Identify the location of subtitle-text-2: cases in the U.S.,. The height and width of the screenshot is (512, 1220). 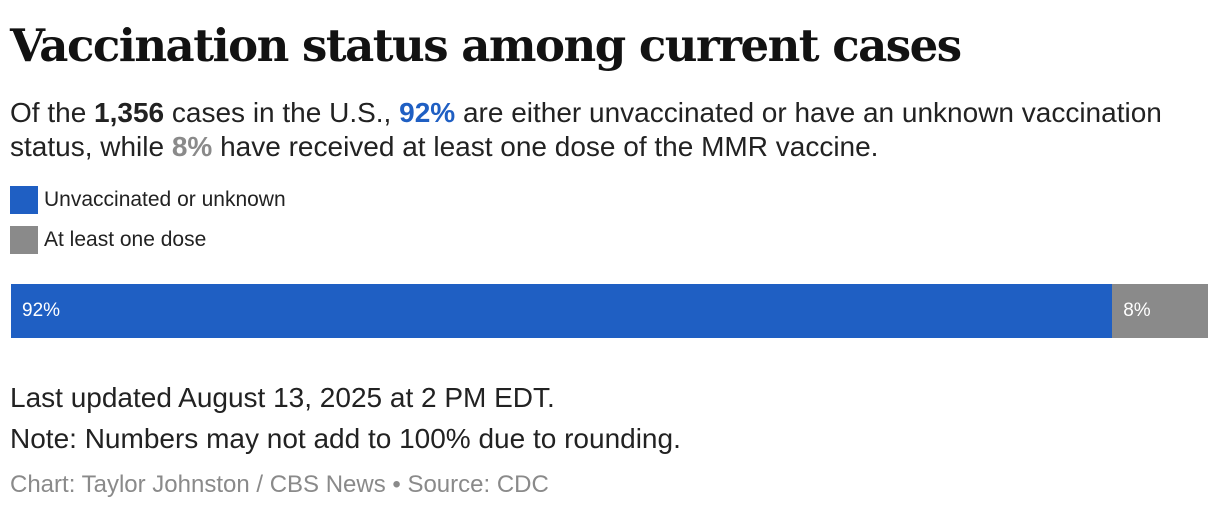
(282, 112).